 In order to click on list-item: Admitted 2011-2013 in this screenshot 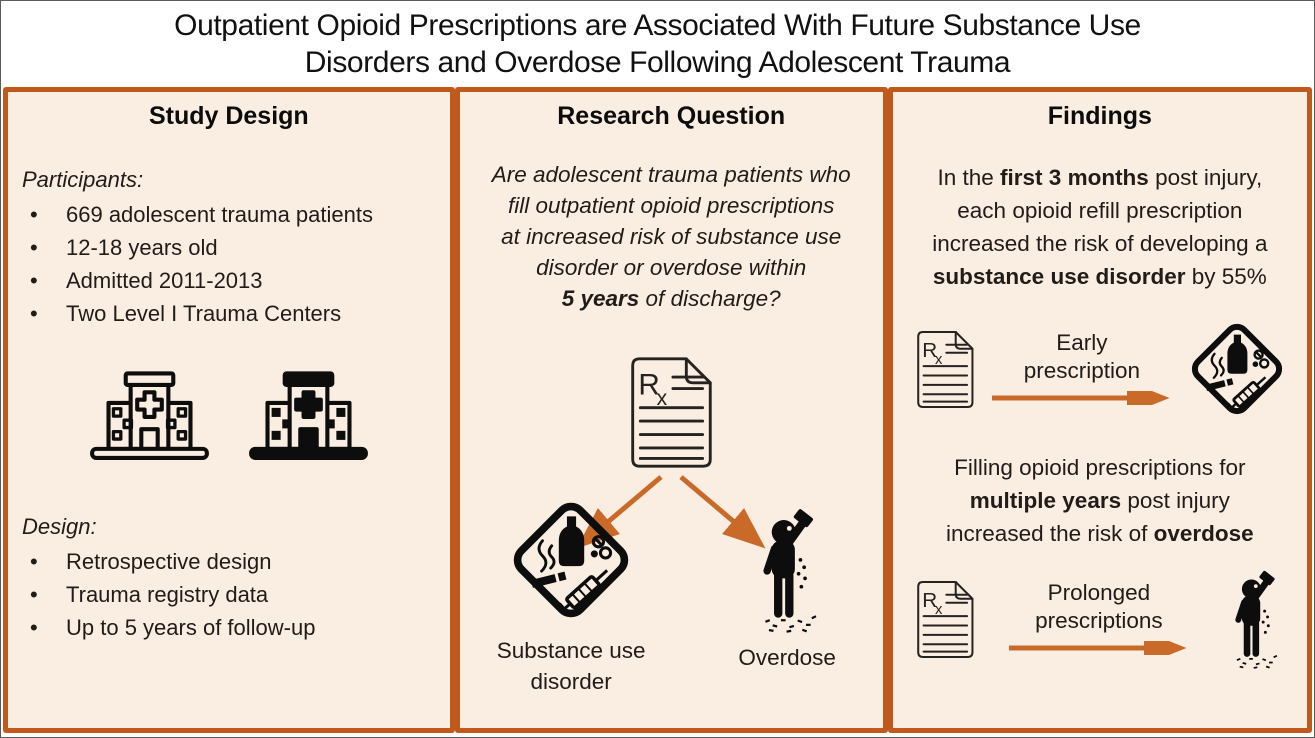, I will do `click(229, 280)`.